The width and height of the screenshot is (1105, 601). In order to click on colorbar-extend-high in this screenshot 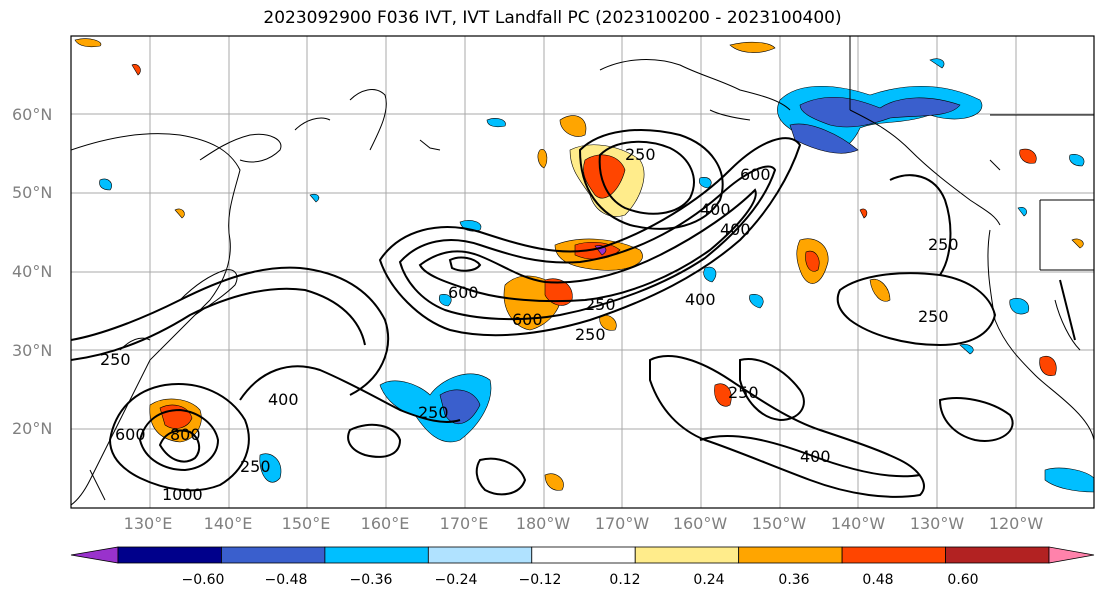, I will do `click(1071, 555)`.